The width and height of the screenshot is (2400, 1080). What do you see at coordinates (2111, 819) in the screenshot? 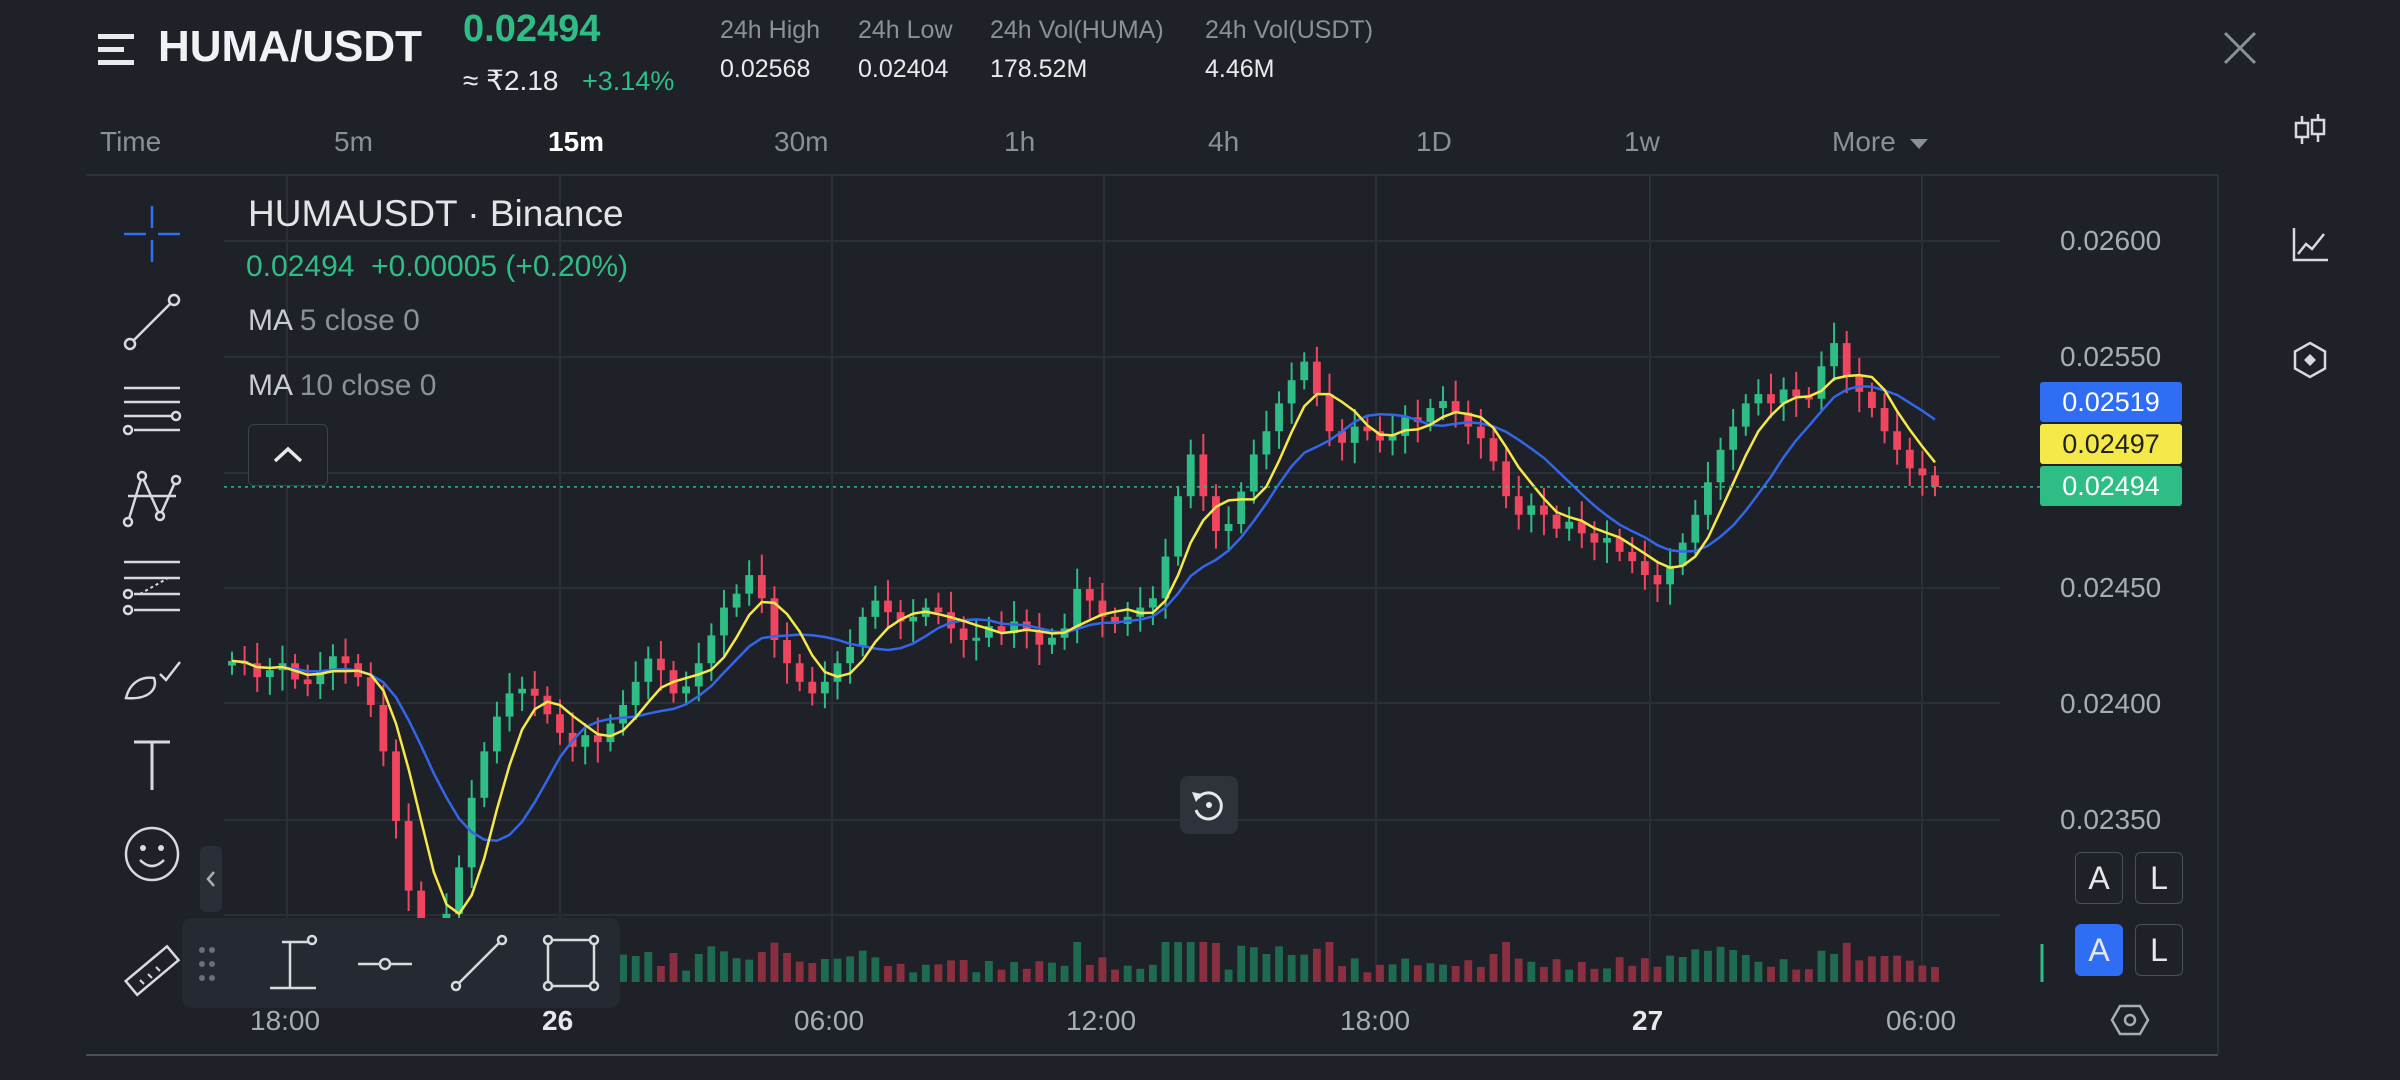
I see `y-tick: 0.02350` at bounding box center [2111, 819].